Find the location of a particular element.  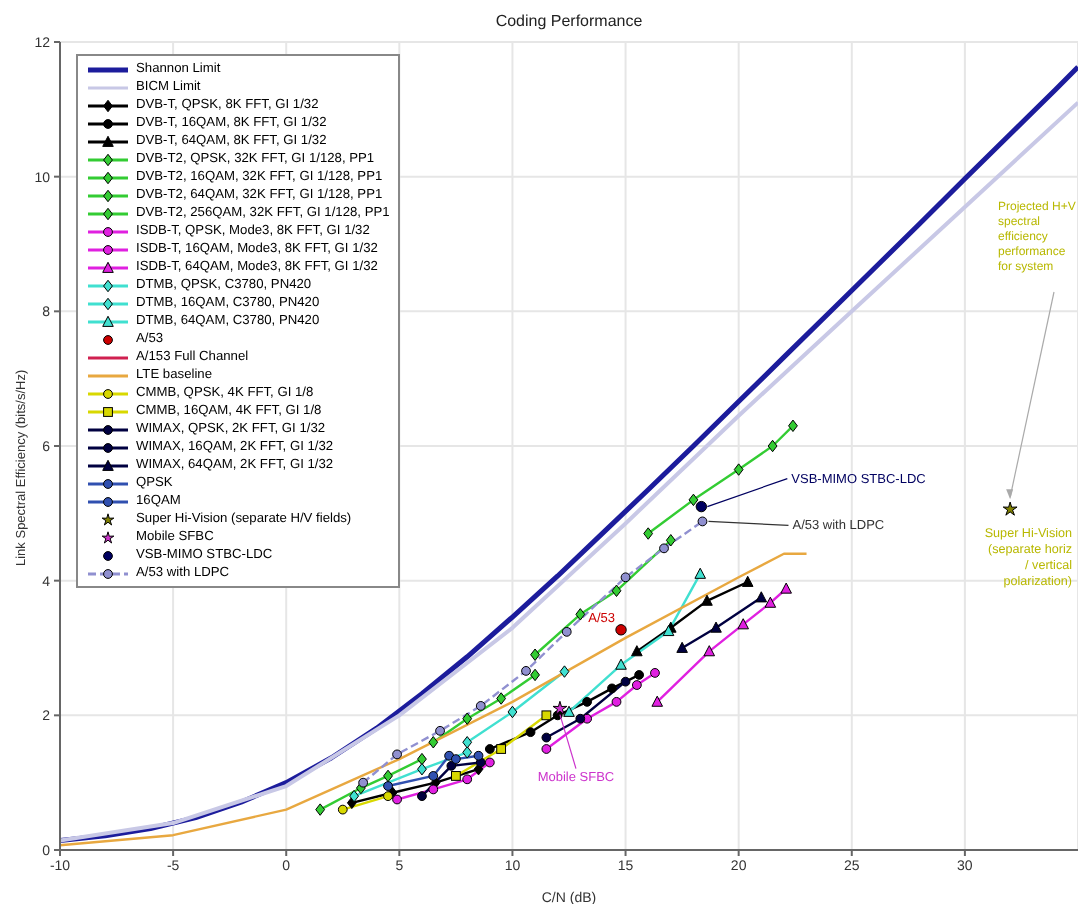

chart-title: Coding Performance is located at coordinates (569, 21).